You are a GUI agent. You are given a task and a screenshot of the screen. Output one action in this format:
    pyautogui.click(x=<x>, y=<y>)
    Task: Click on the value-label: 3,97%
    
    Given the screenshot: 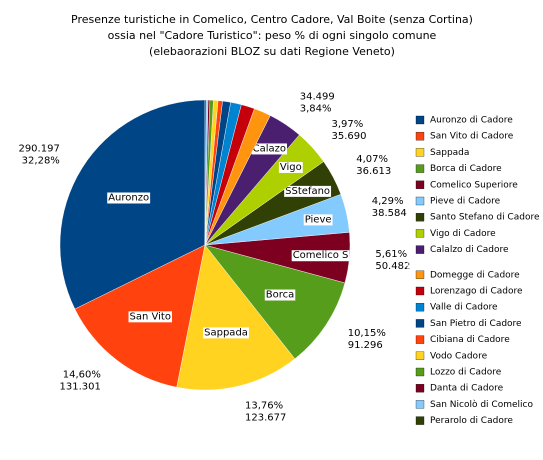 What is the action you would take?
    pyautogui.click(x=348, y=124)
    